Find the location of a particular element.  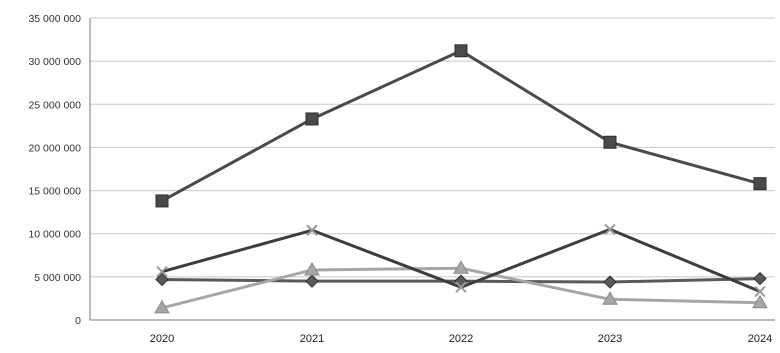

y-tick-label: 5 000 000 is located at coordinates (57, 278).